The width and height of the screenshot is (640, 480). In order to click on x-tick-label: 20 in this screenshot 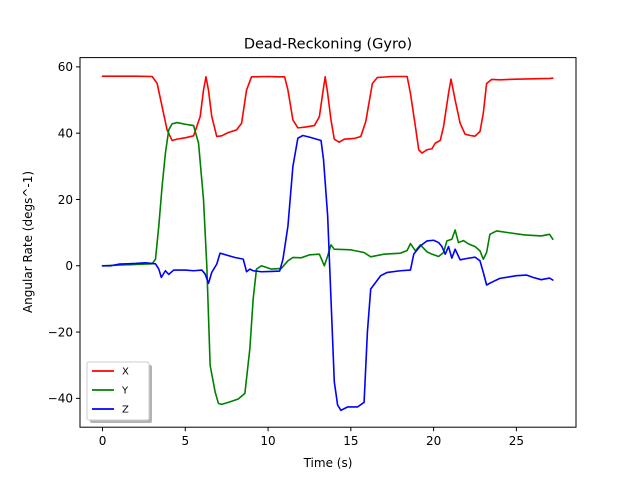, I will do `click(433, 441)`.